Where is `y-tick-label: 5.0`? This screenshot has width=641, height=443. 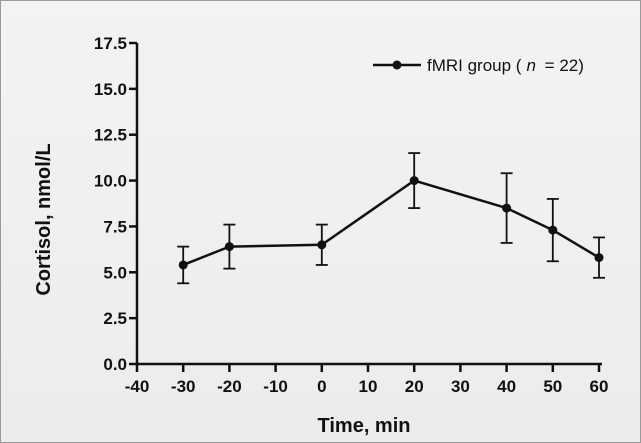
y-tick-label: 5.0 is located at coordinates (115, 272).